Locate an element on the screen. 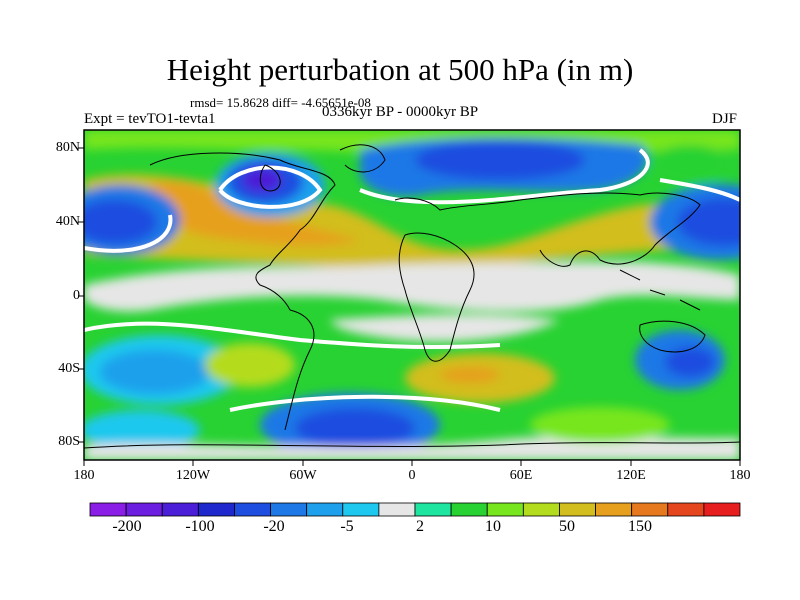 The height and width of the screenshot is (600, 800). lon-label-180e: 180 is located at coordinates (740, 475).